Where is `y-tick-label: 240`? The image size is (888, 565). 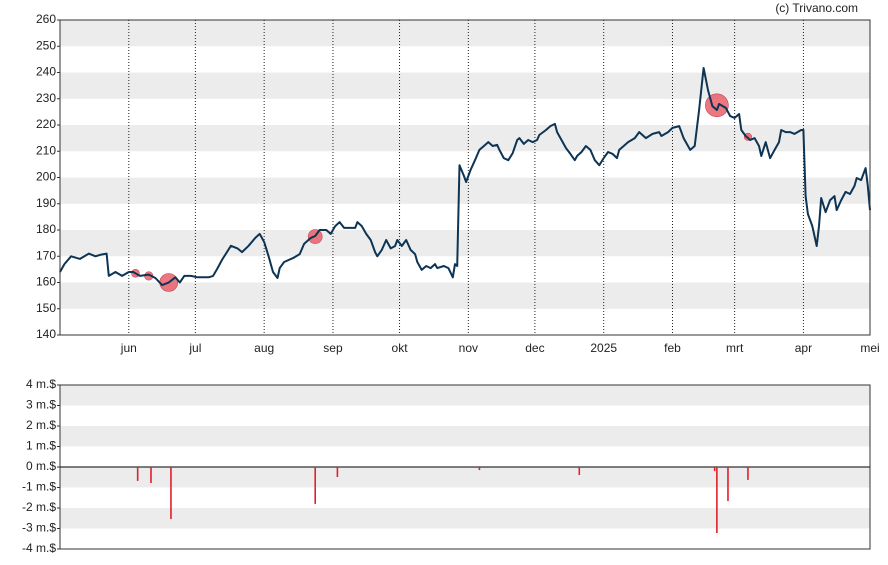
y-tick-label: 240 is located at coordinates (46, 72).